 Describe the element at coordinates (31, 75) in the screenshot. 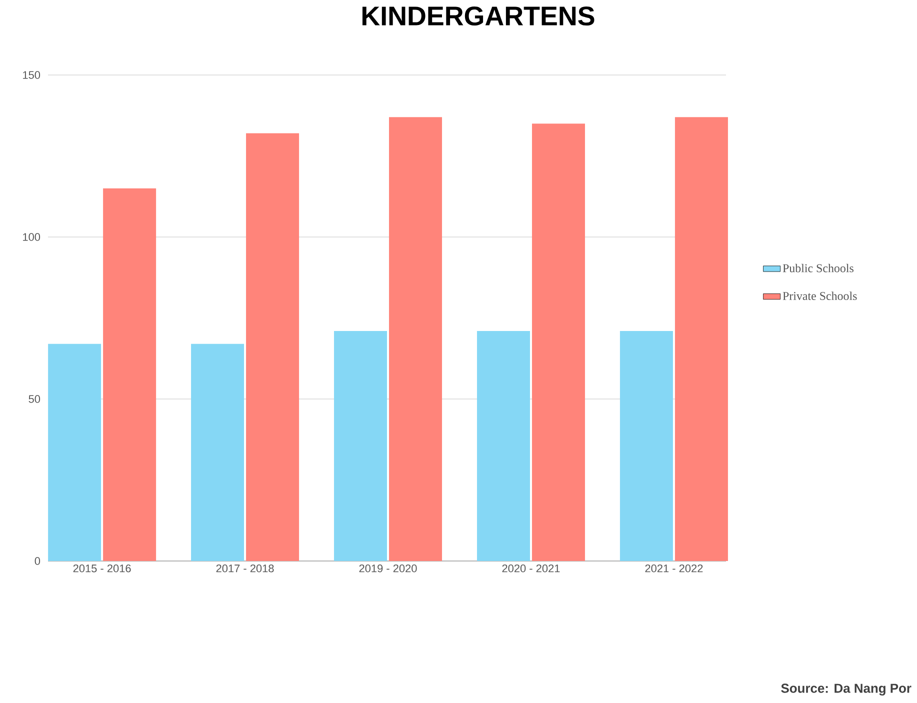

I see `y-tick-label: 150` at that location.